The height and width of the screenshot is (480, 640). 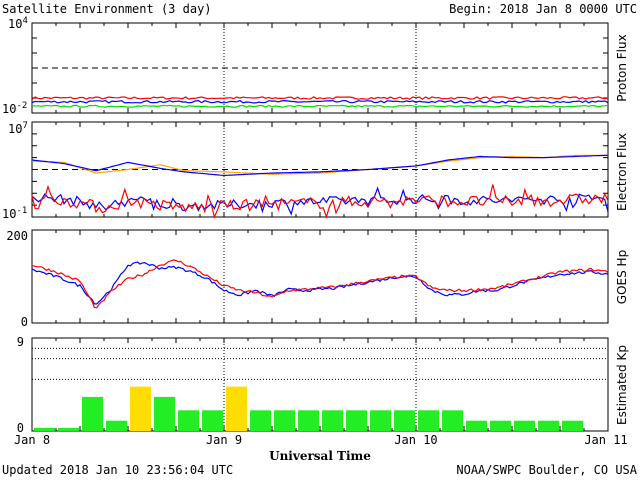 What do you see at coordinates (622, 67) in the screenshot?
I see `proton-ylabel: Proton Flux` at bounding box center [622, 67].